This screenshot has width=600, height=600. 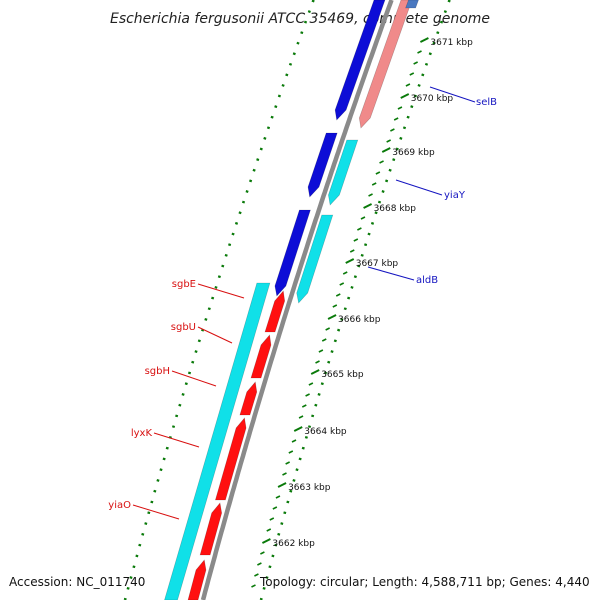 I want to click on ruler-tick-label: 3668 kbp, so click(x=395, y=209).